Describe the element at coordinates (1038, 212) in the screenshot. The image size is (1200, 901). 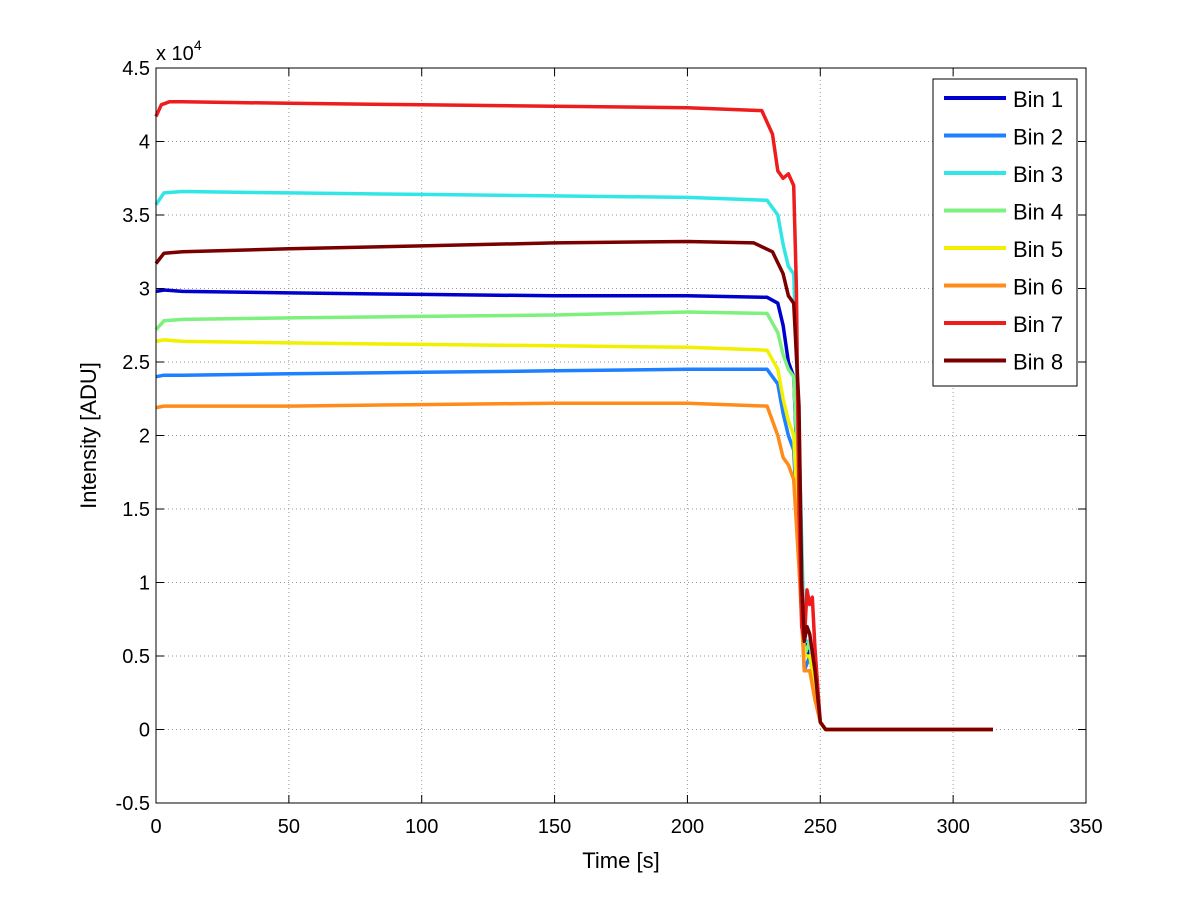
I see `legend-label: Bin 4` at that location.